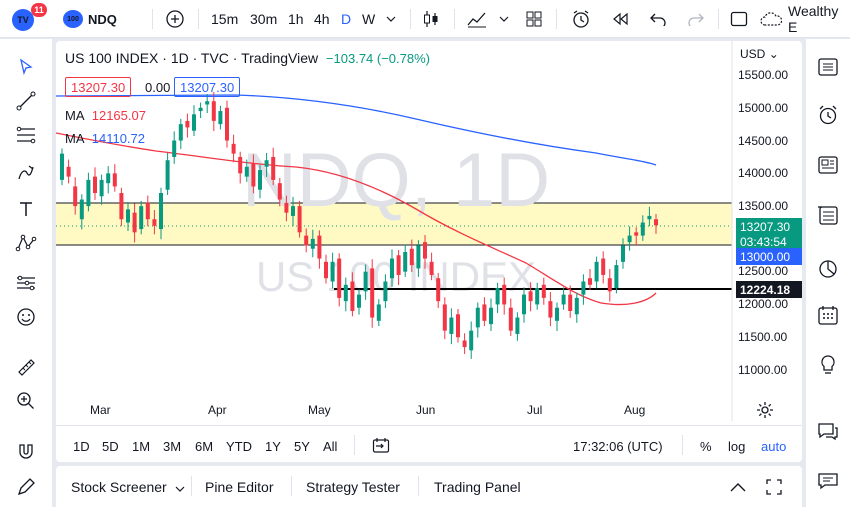 Image resolution: width=850 pixels, height=507 pixels. What do you see at coordinates (769, 289) in the screenshot?
I see `level2-tag: 12224.18` at bounding box center [769, 289].